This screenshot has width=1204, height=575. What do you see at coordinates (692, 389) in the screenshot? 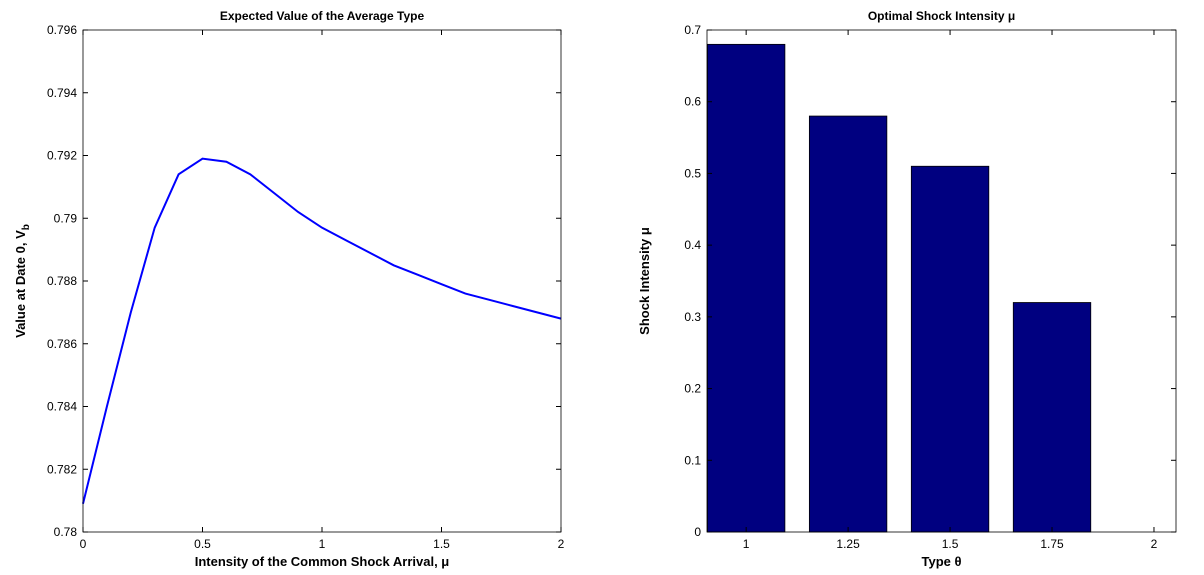
I see `y-tick-label: 0.2` at bounding box center [692, 389].